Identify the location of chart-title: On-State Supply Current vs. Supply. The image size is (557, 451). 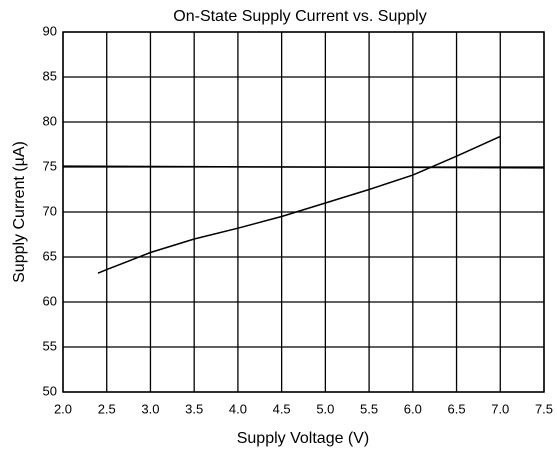
(299, 16).